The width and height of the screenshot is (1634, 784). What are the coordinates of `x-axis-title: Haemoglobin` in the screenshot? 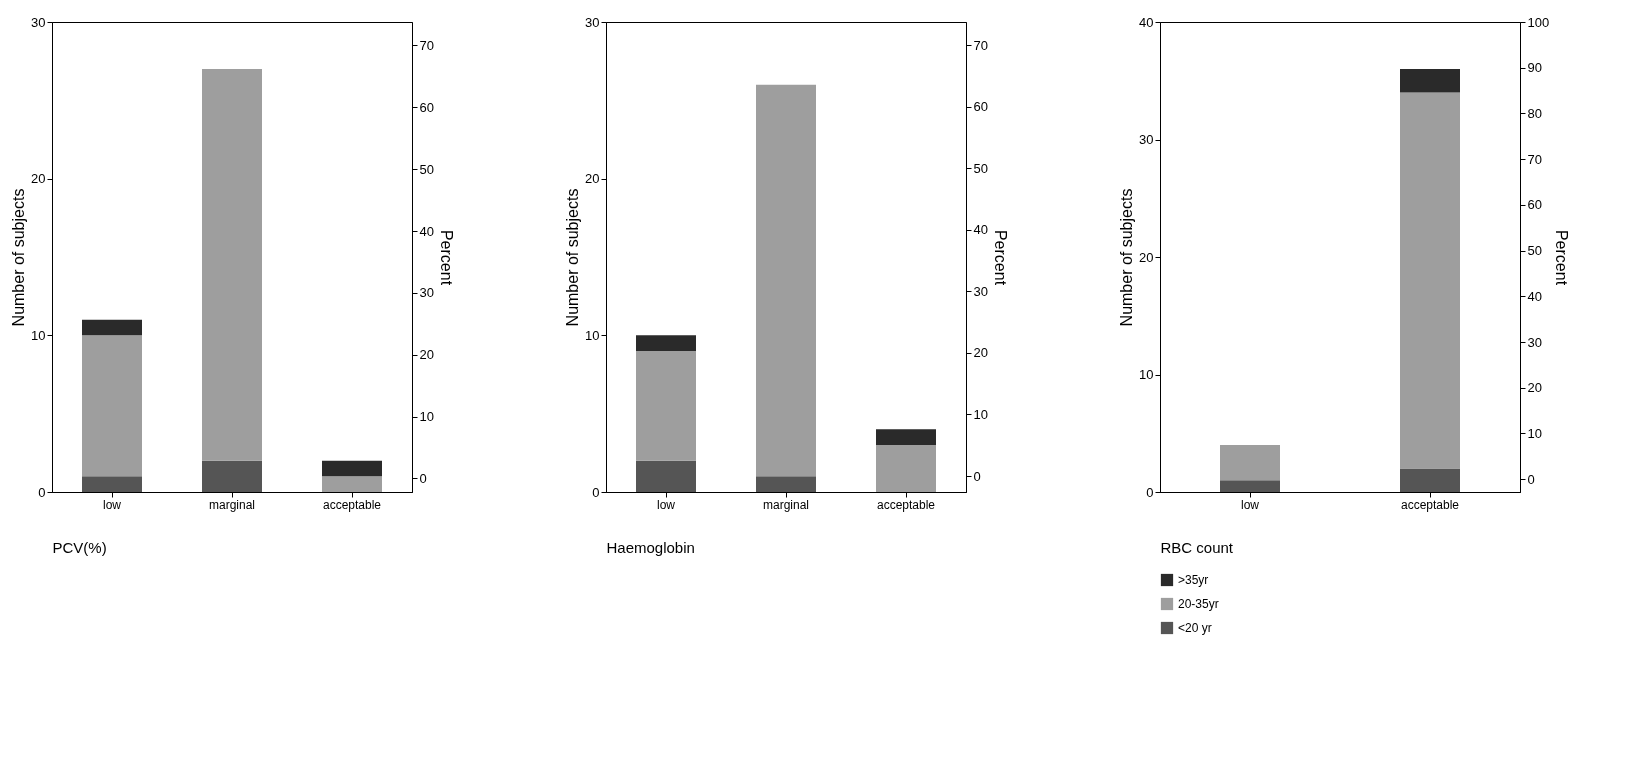 It's located at (650, 547).